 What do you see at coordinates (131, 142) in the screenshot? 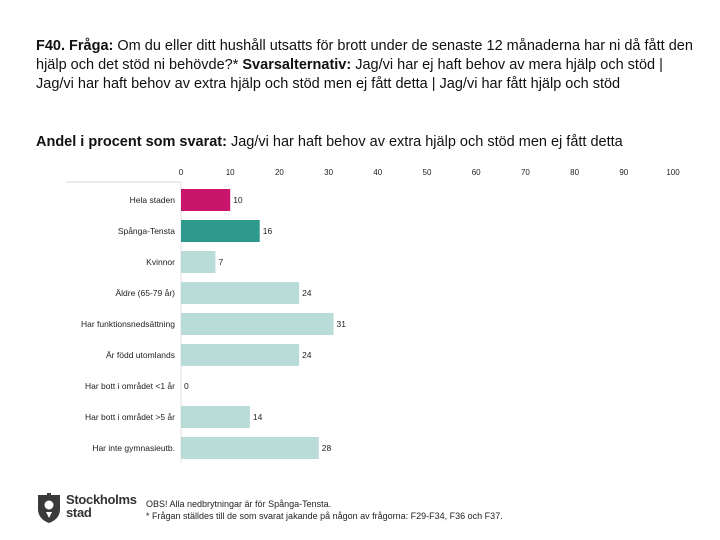
I see `subtitle-prefix: Andel i procent som svarat:` at bounding box center [131, 142].